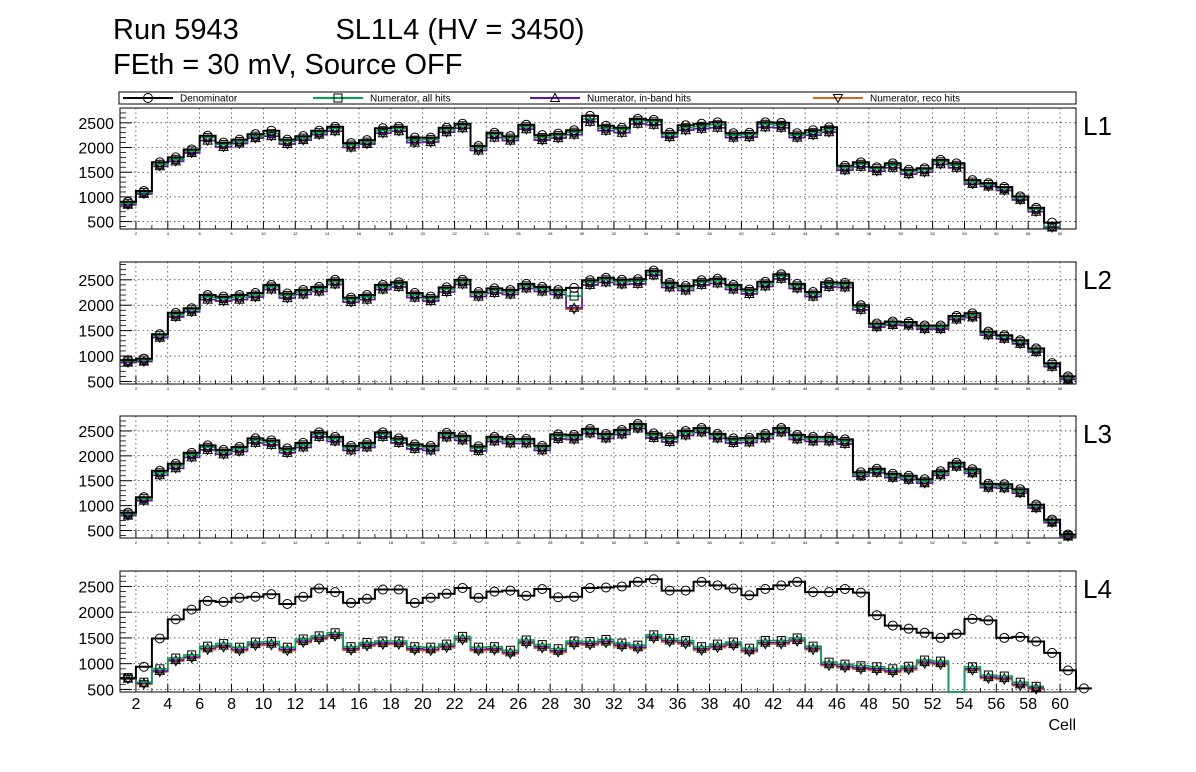 This screenshot has height=772, width=1196. What do you see at coordinates (486, 542) in the screenshot?
I see `x-tick-label: 24` at bounding box center [486, 542].